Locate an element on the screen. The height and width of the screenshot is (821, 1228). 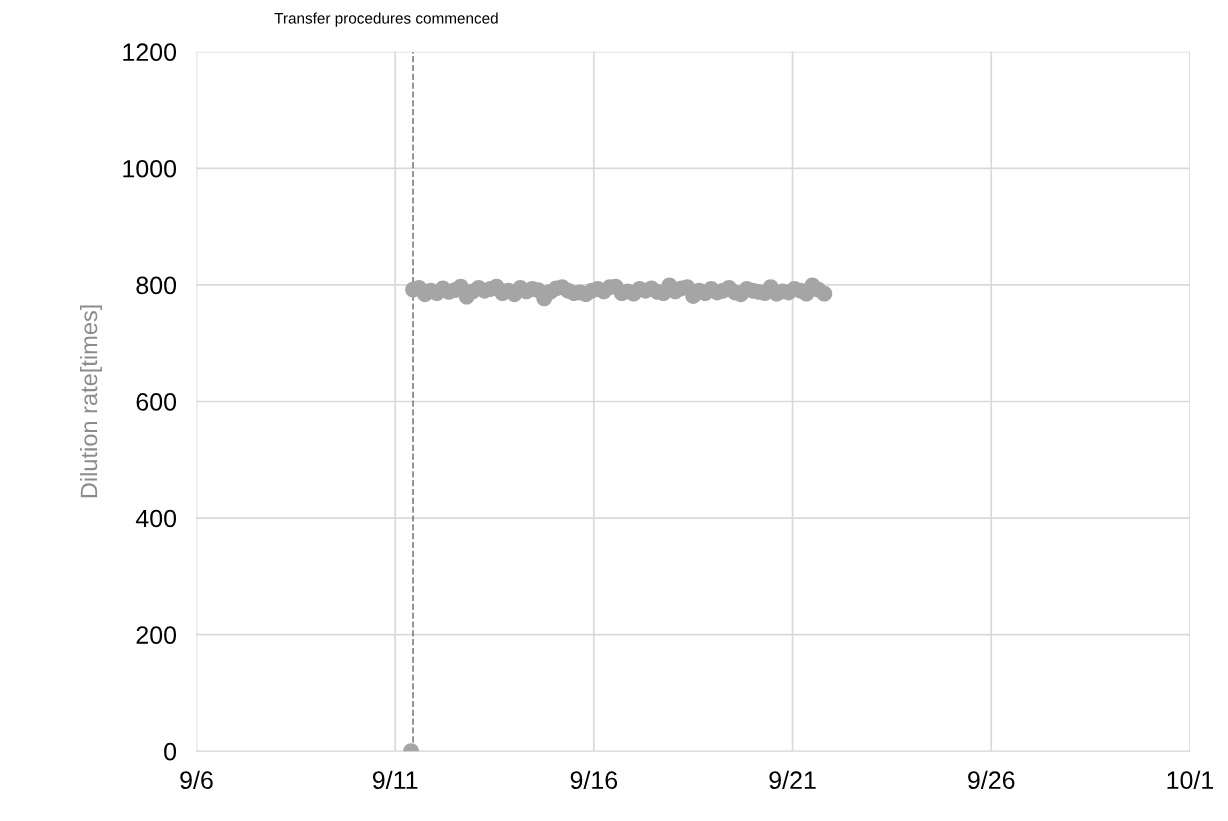
x-tick-label: 10/1 is located at coordinates (1190, 780).